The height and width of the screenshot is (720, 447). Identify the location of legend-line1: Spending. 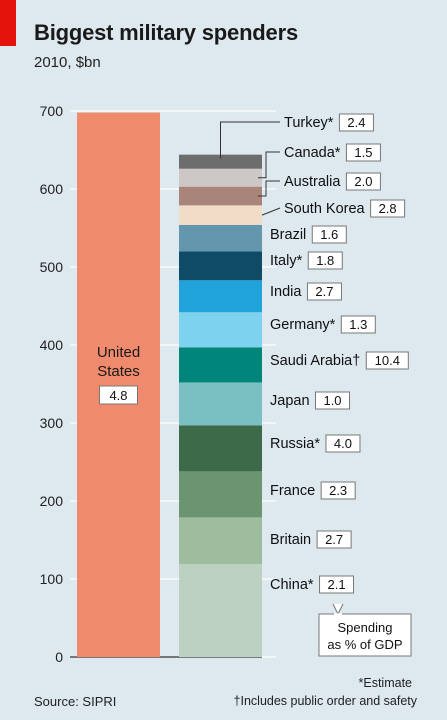
(365, 627).